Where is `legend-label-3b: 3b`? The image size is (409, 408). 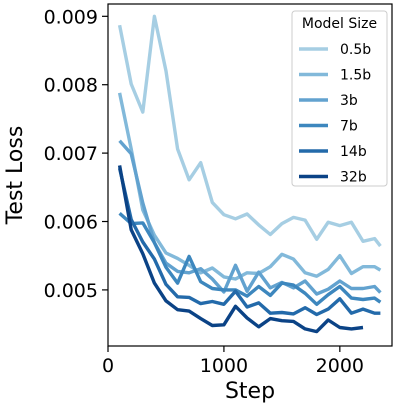 legend-label-3b: 3b is located at coordinates (349, 101).